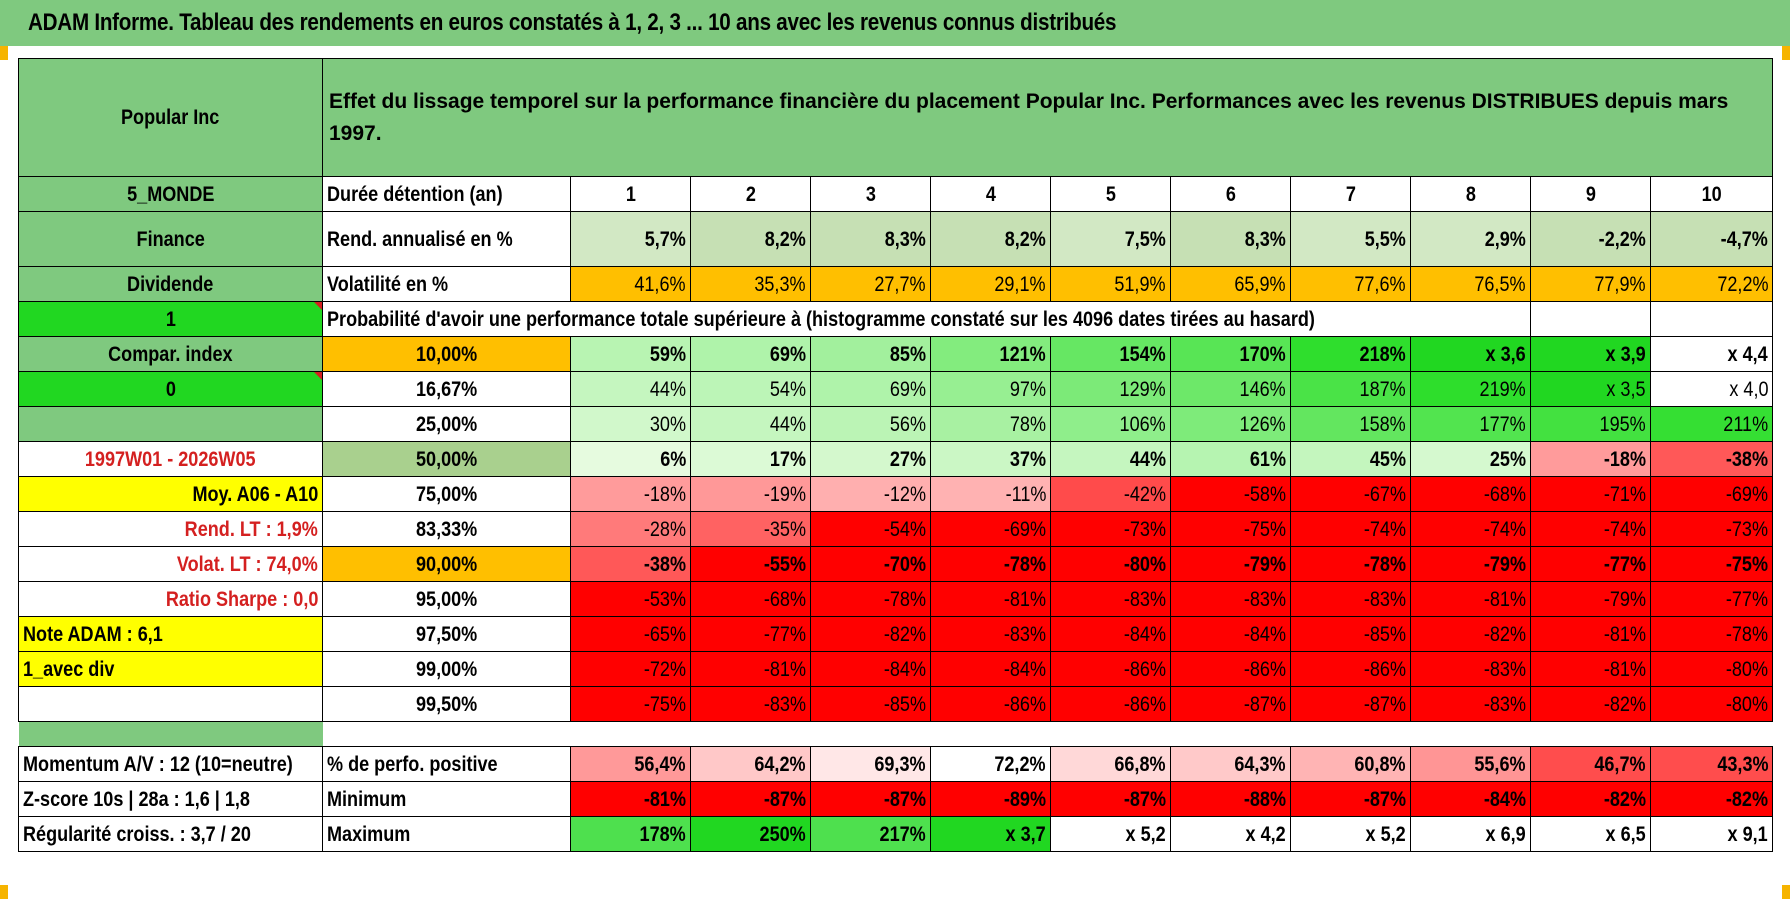 This screenshot has width=1790, height=907. Describe the element at coordinates (1230, 389) in the screenshot. I see `quantile-value: 146%` at that location.